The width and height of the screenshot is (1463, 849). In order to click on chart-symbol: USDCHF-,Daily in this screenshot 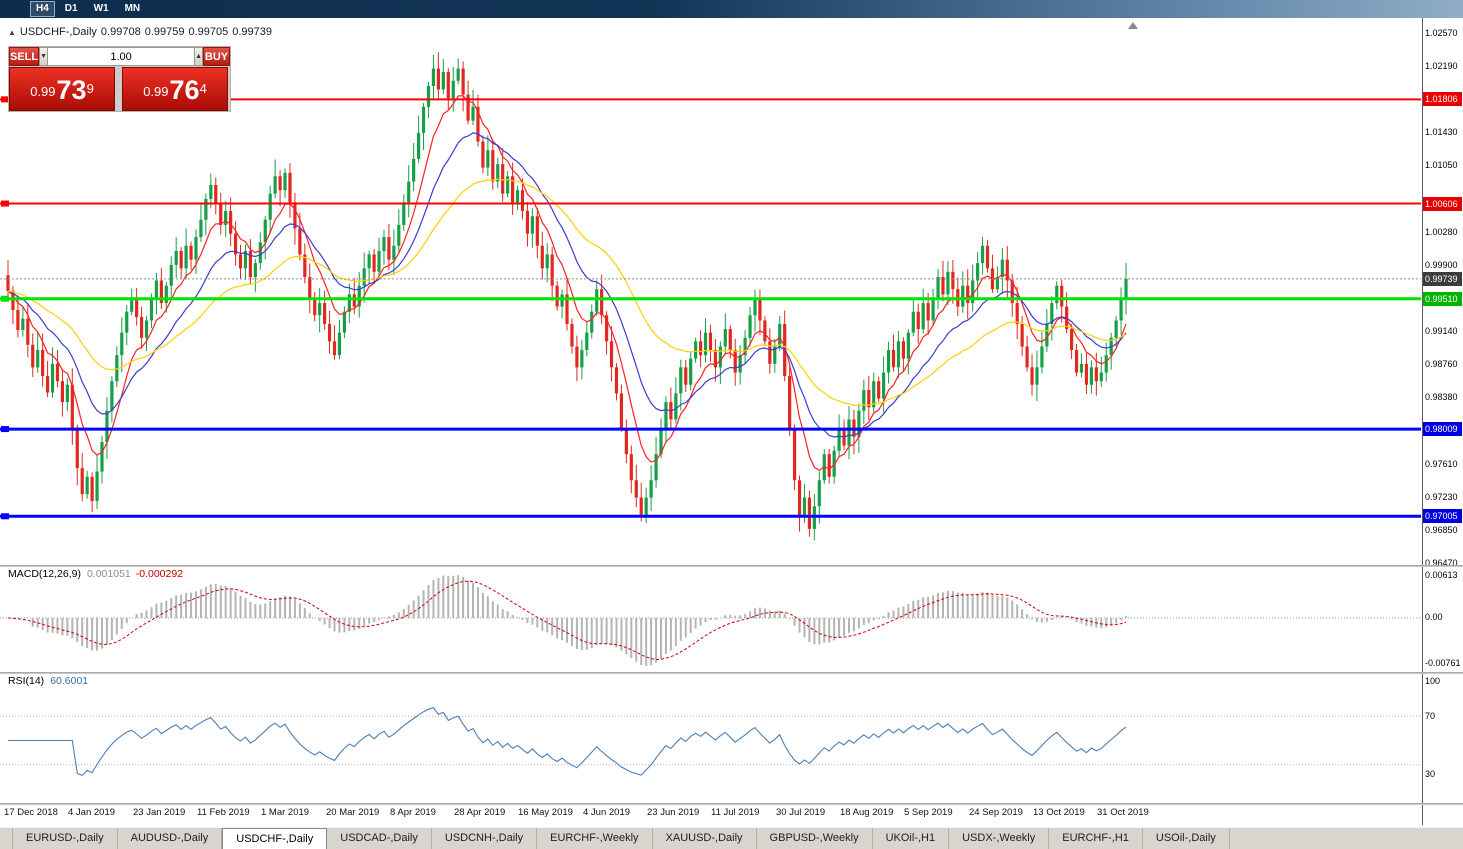, I will do `click(58, 32)`.